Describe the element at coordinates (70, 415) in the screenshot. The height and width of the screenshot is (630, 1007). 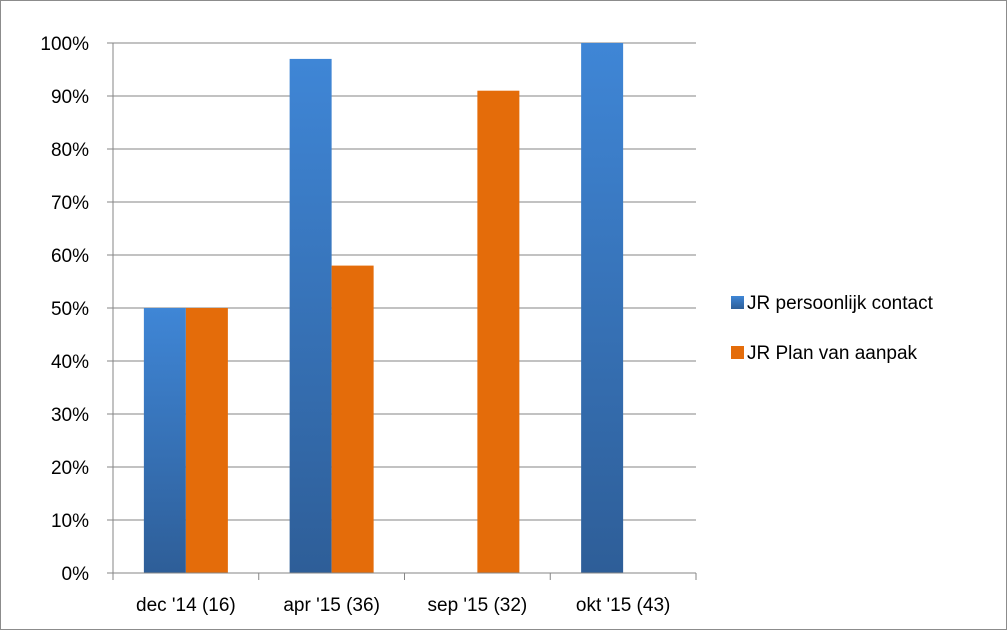
I see `y-tick-label: 30%` at that location.